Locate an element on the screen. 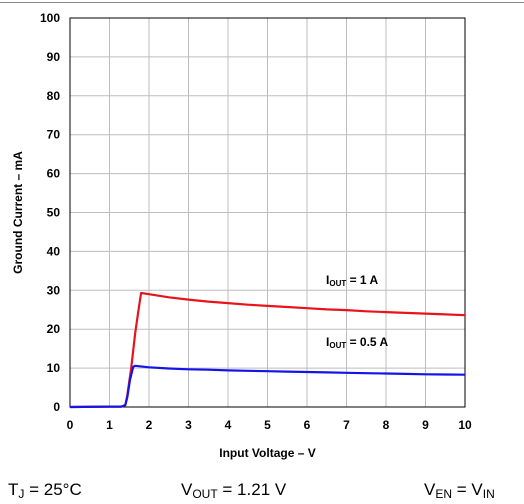  y-tick-label: 50 is located at coordinates (54, 213).